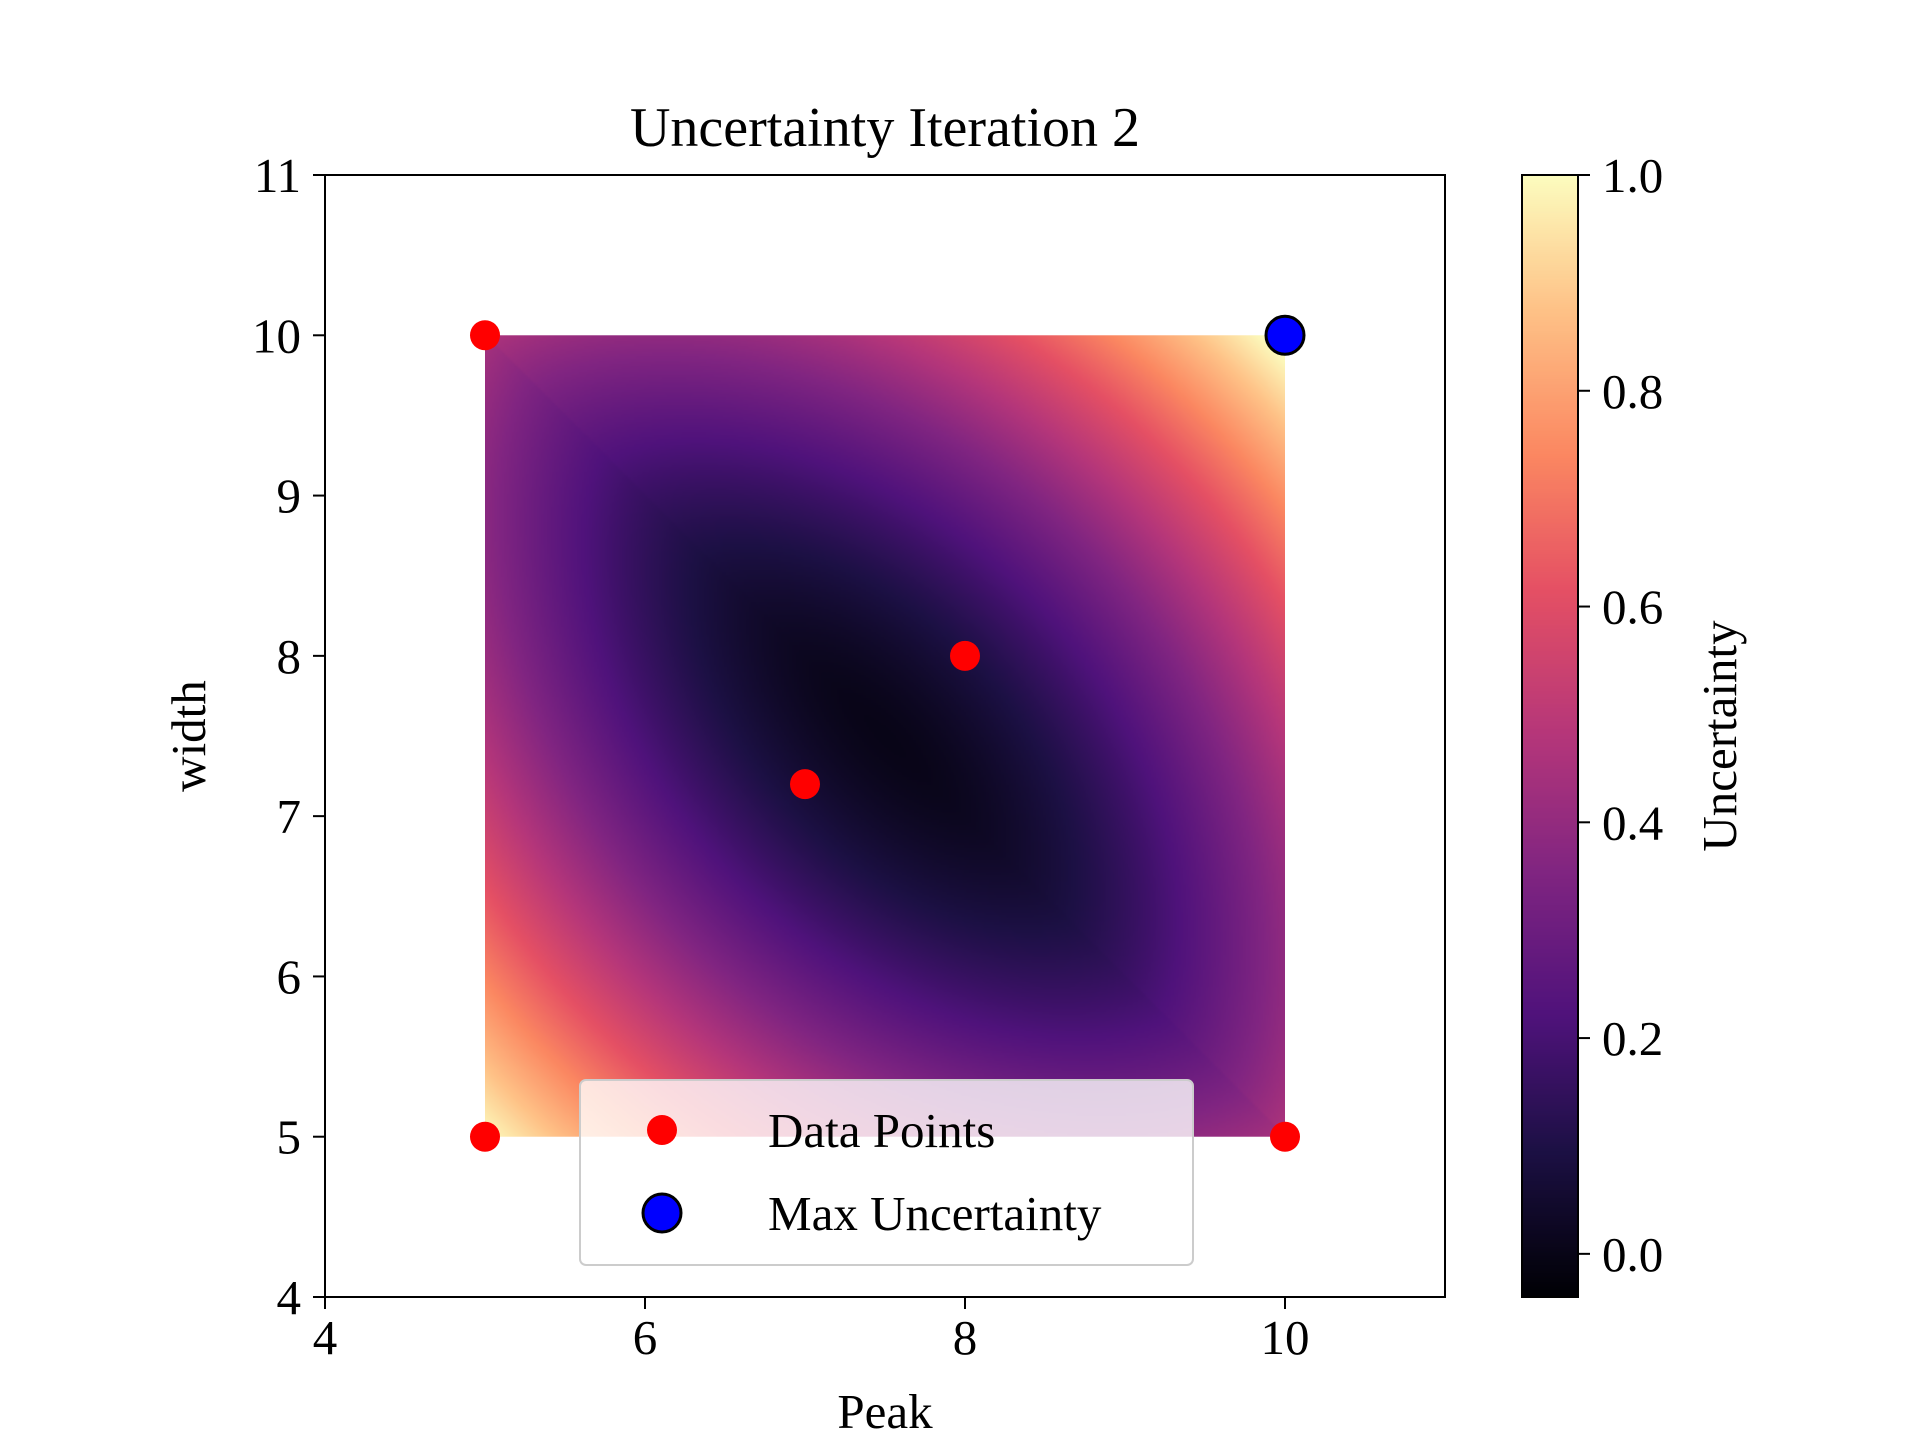 The height and width of the screenshot is (1440, 1920). Describe the element at coordinates (885, 1411) in the screenshot. I see `x-axis-label: Peak` at that location.